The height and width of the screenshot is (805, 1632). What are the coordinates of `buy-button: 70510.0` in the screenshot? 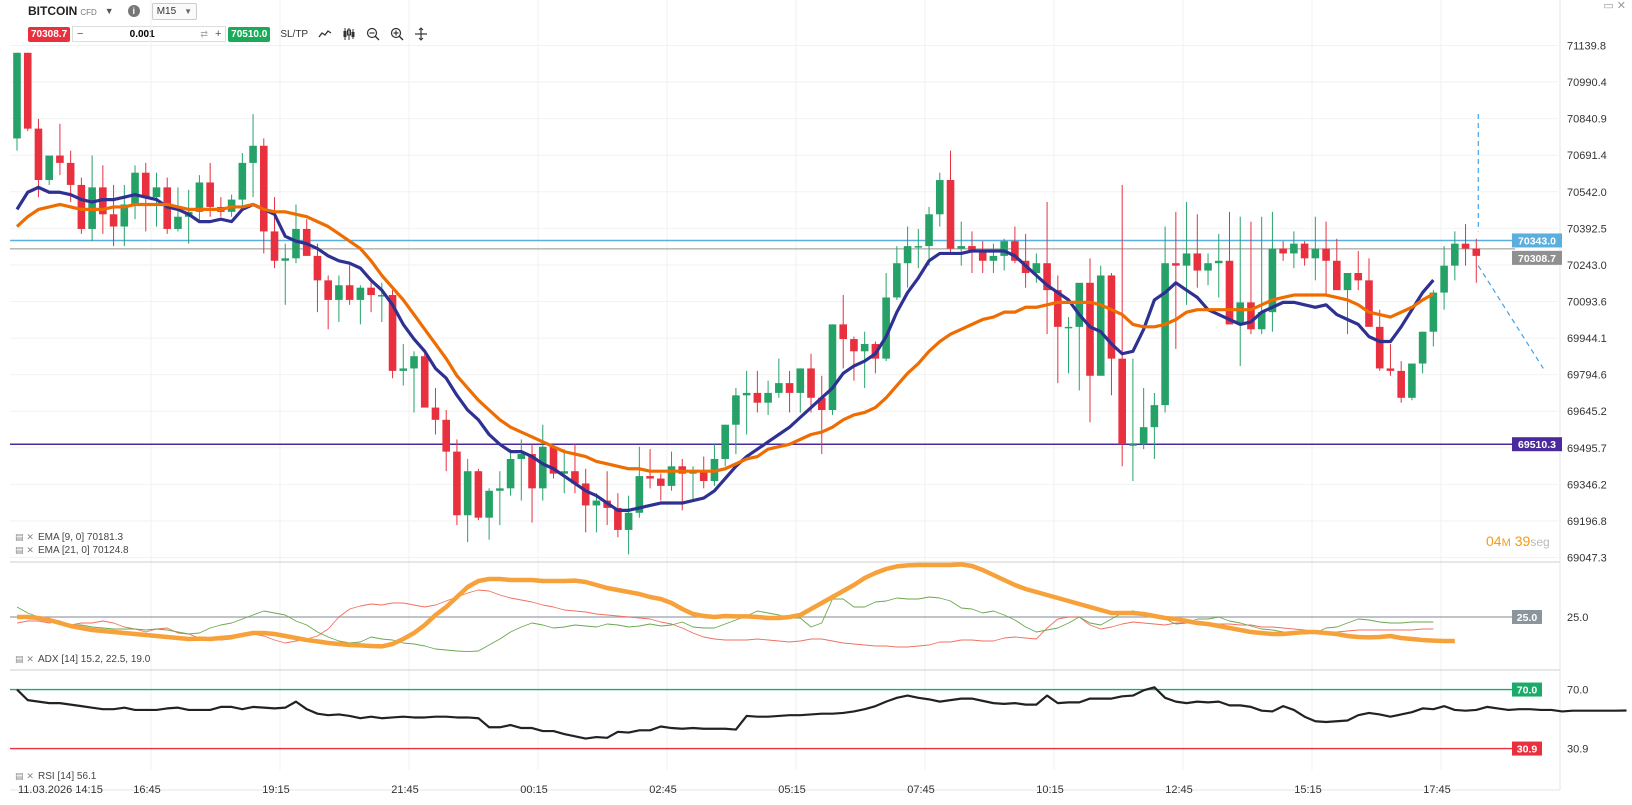 It's located at (249, 34).